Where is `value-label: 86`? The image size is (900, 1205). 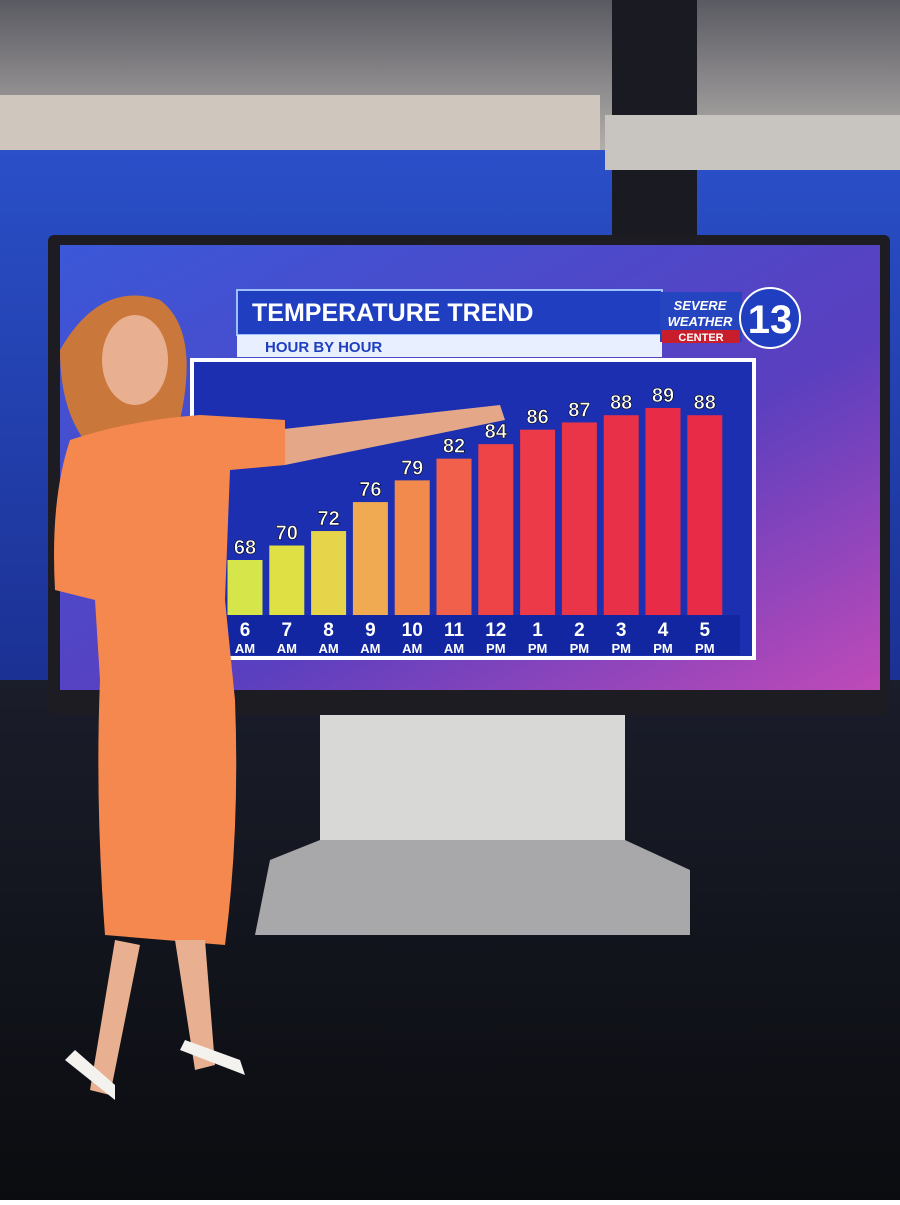 value-label: 86 is located at coordinates (537, 418).